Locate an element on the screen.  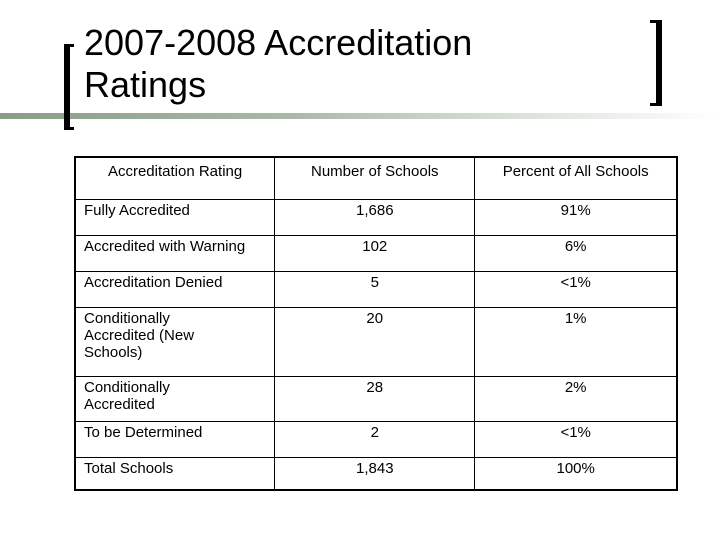
table-row: Conditionally Accredited 28 2% is located at coordinates (376, 398).